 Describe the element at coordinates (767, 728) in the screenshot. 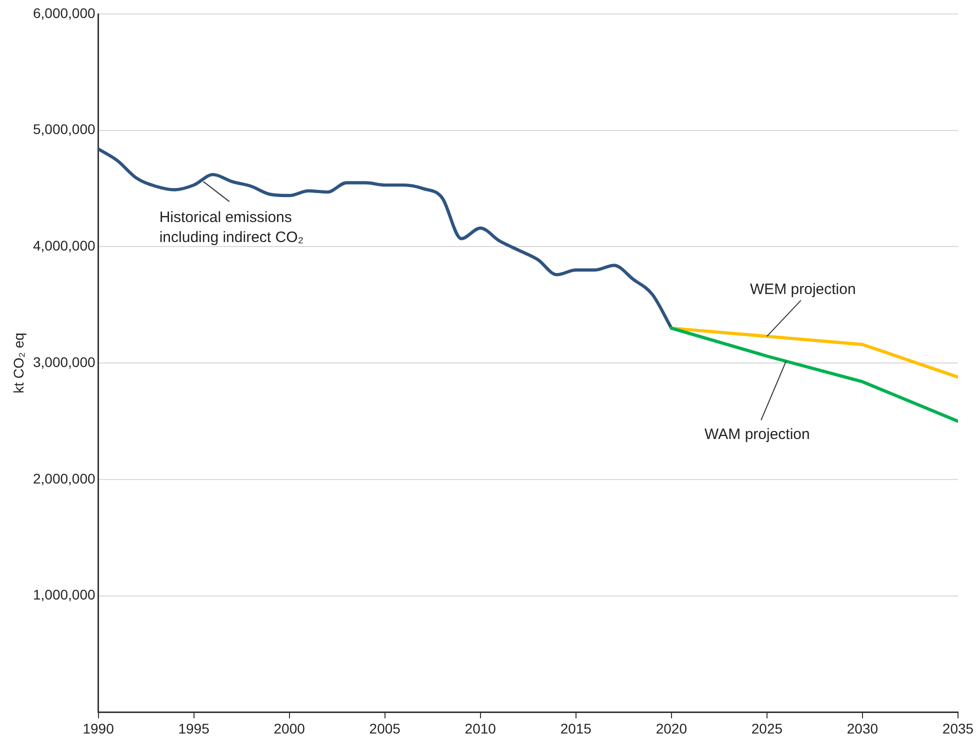

I see `x-tick-label: 2025` at that location.